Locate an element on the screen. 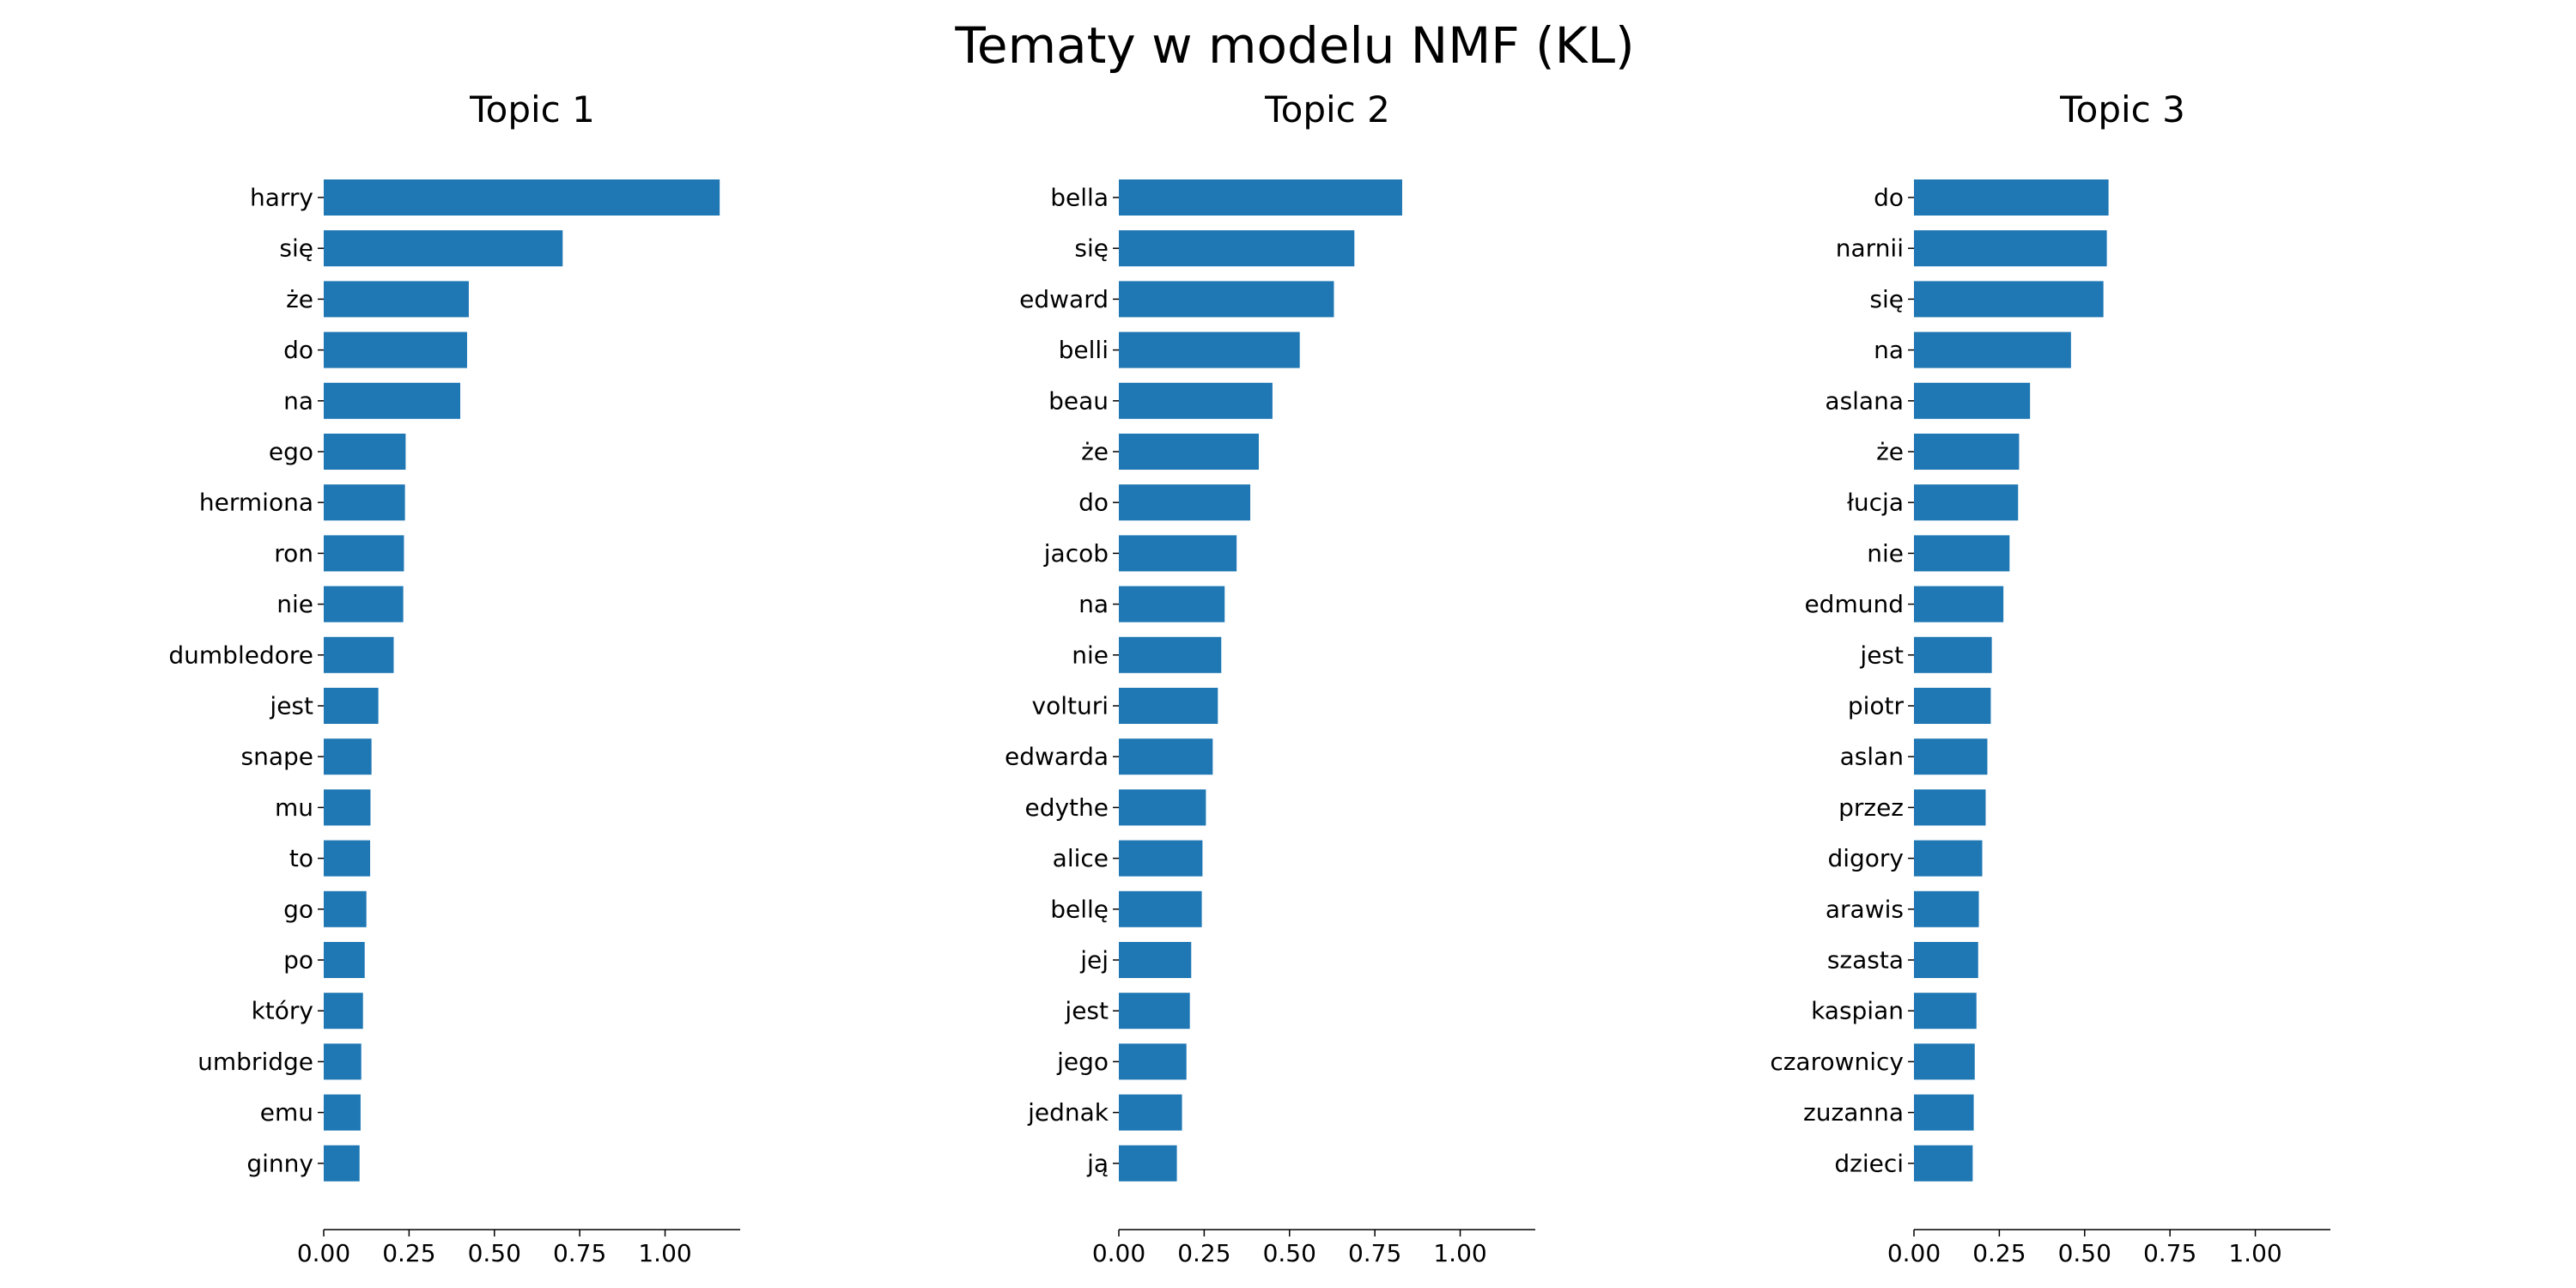 The width and height of the screenshot is (2576, 1288). bar-topic-3-dzieci is located at coordinates (1944, 1163).